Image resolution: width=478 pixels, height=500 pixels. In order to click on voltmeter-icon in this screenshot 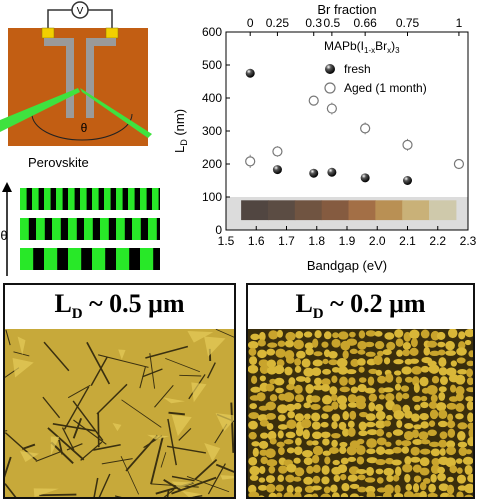, I will do `click(80, 10)`.